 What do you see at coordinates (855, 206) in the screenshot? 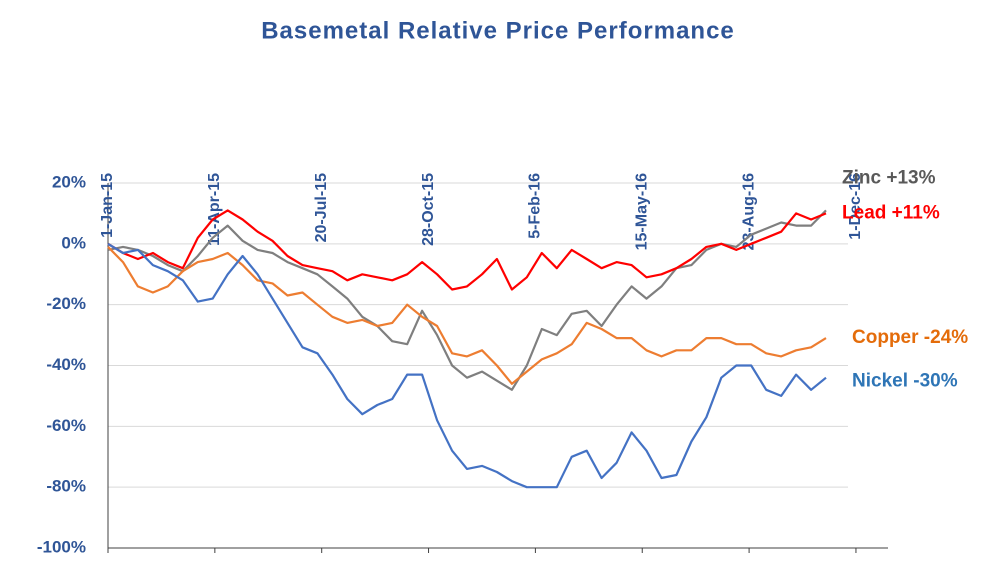
I see `x-tick-label: 1-Dec-16` at bounding box center [855, 206].